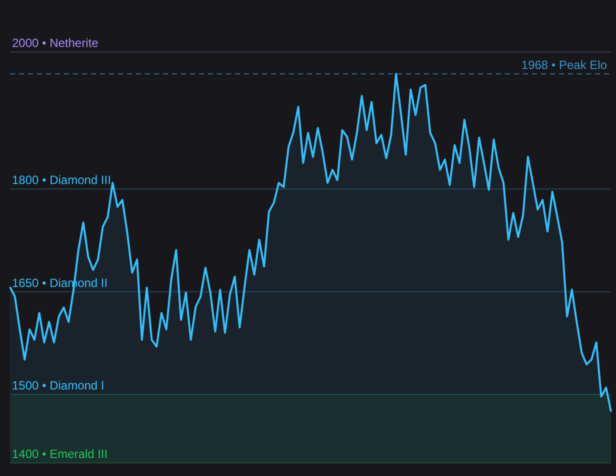 Image resolution: width=616 pixels, height=476 pixels. Describe the element at coordinates (55, 43) in the screenshot. I see `y-tick-label: 2000 • Netherite` at that location.